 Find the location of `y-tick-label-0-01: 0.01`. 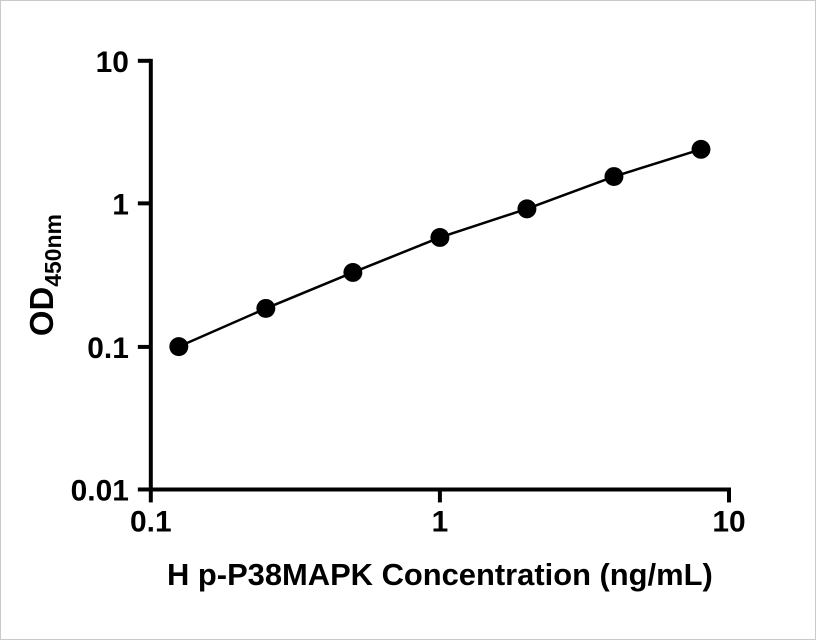

y-tick-label-0-01: 0.01 is located at coordinates (100, 490).